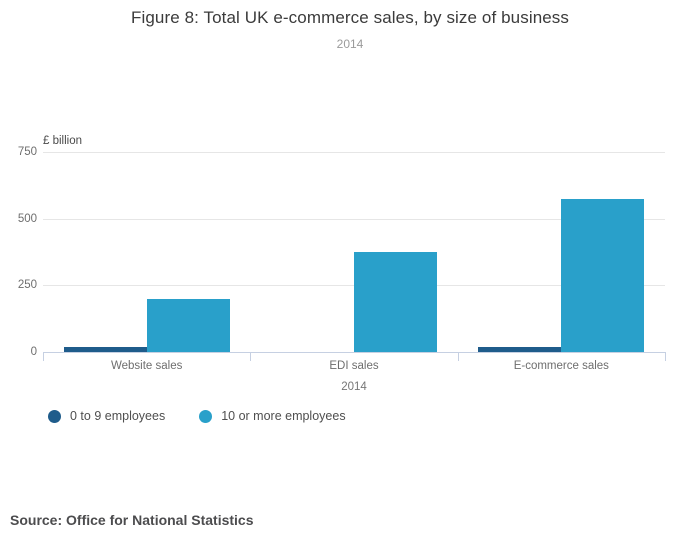 This screenshot has width=700, height=549. Describe the element at coordinates (146, 366) in the screenshot. I see `x-category-label: Website sales` at that location.